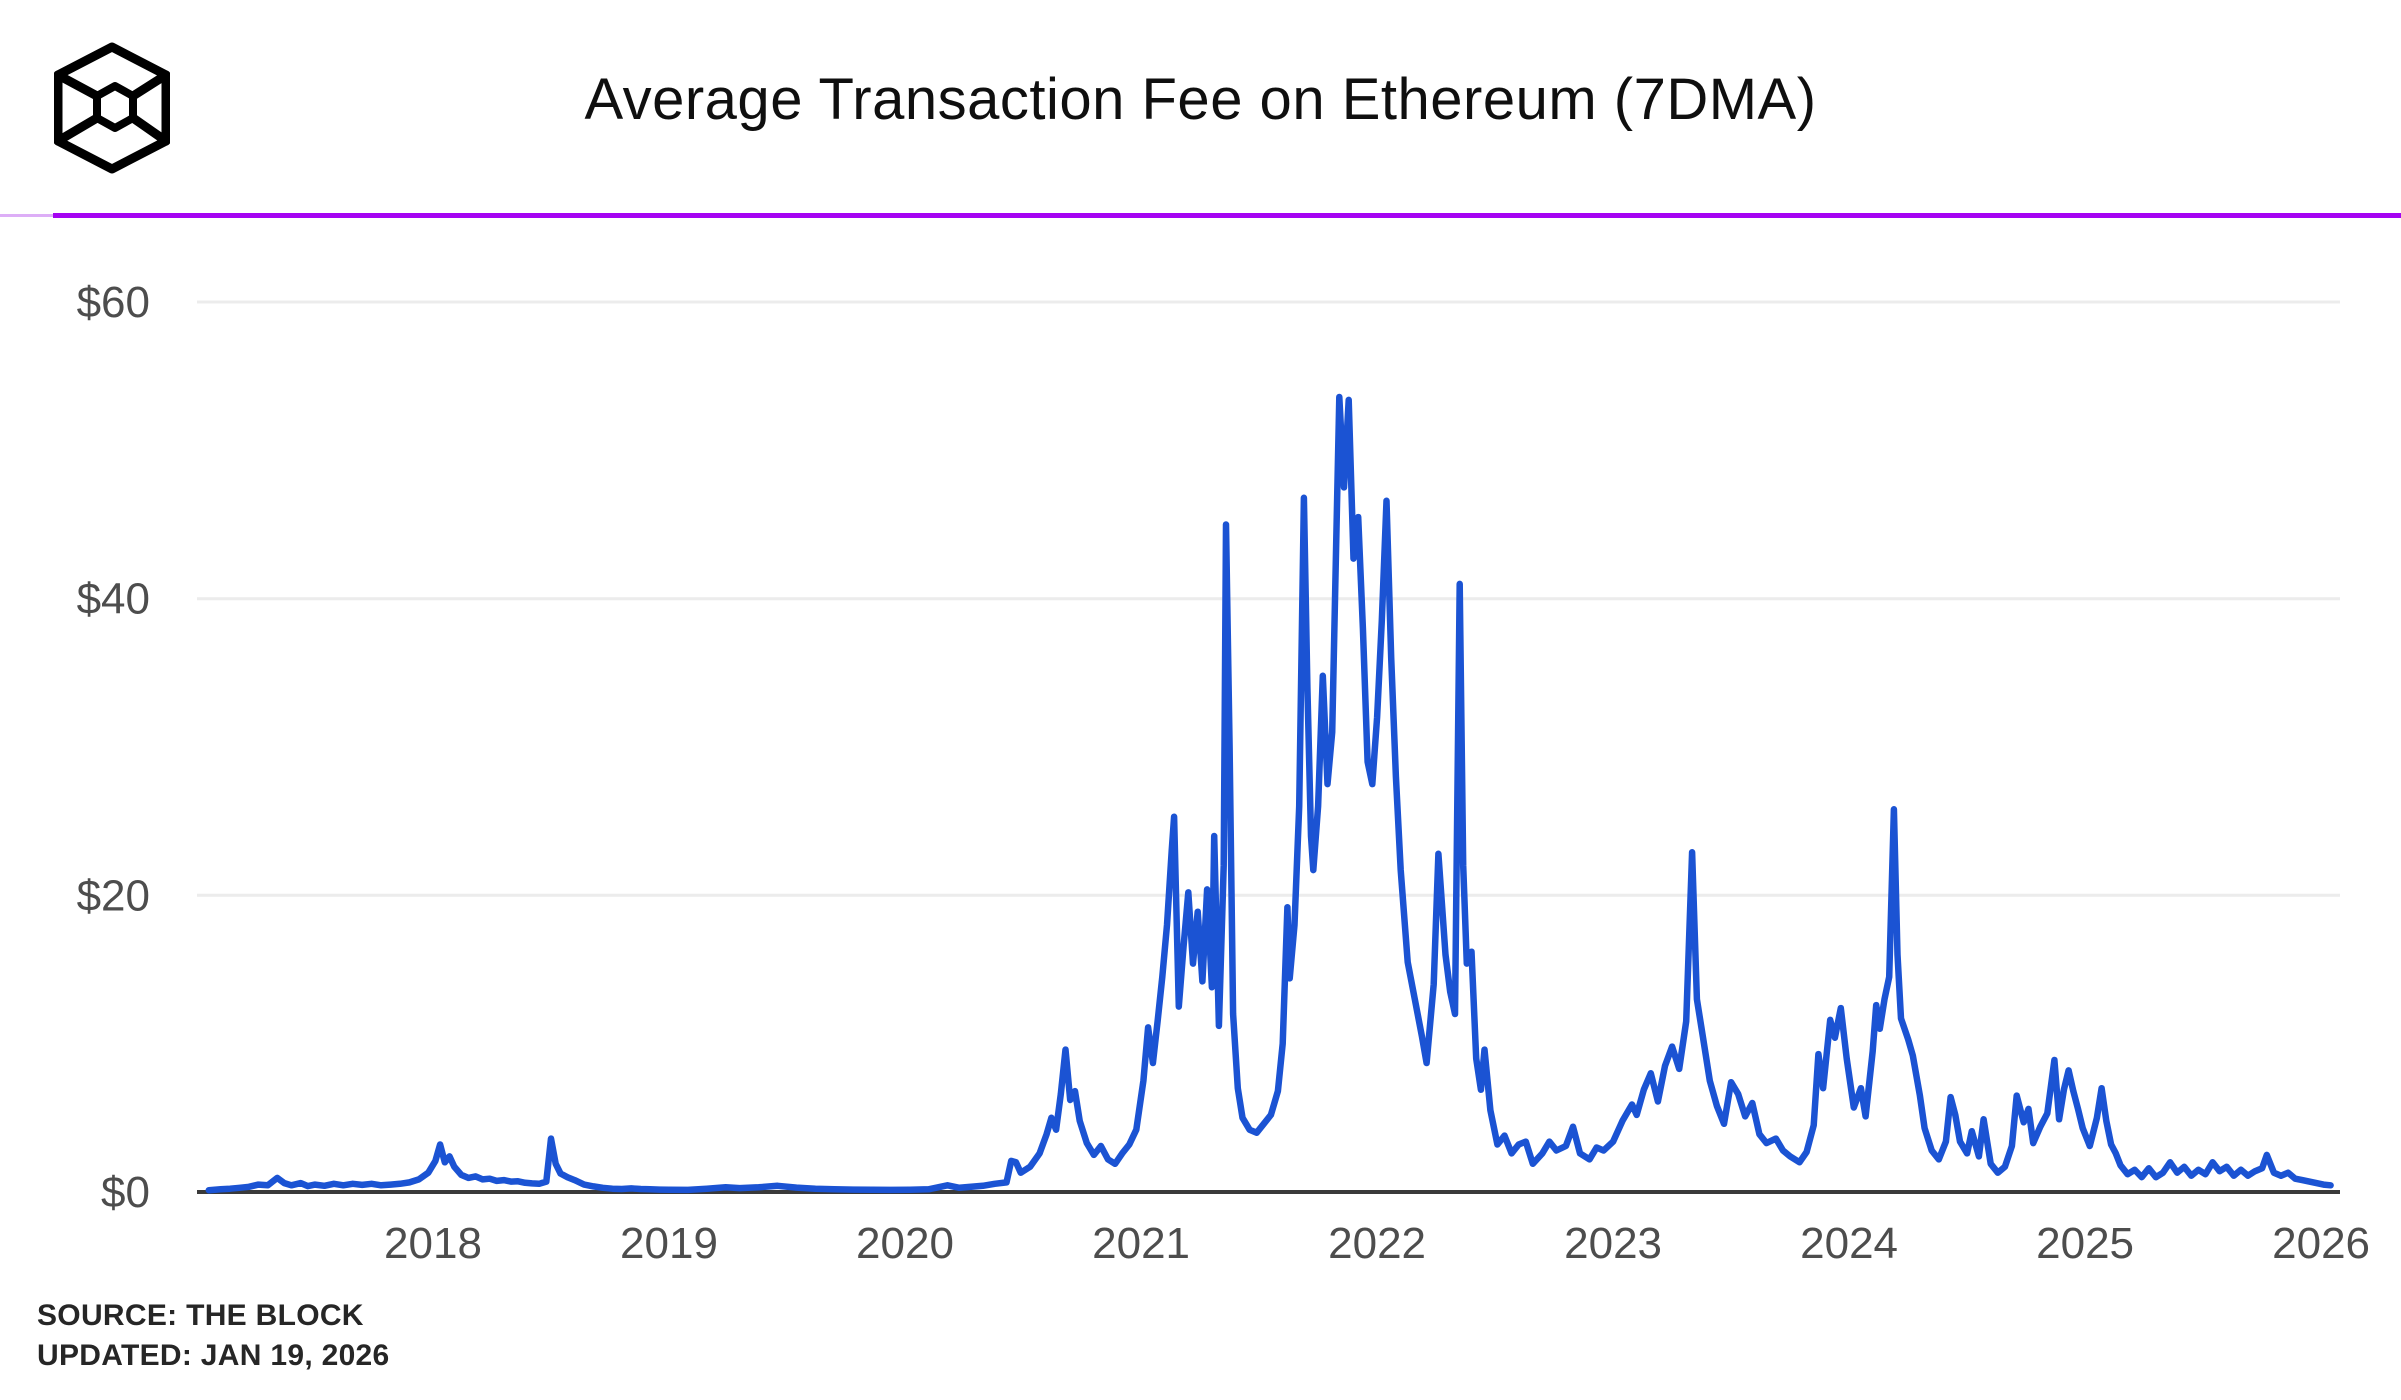 The height and width of the screenshot is (1400, 2401). What do you see at coordinates (1141, 1243) in the screenshot?
I see `x-tick-label-2021: 2021` at bounding box center [1141, 1243].